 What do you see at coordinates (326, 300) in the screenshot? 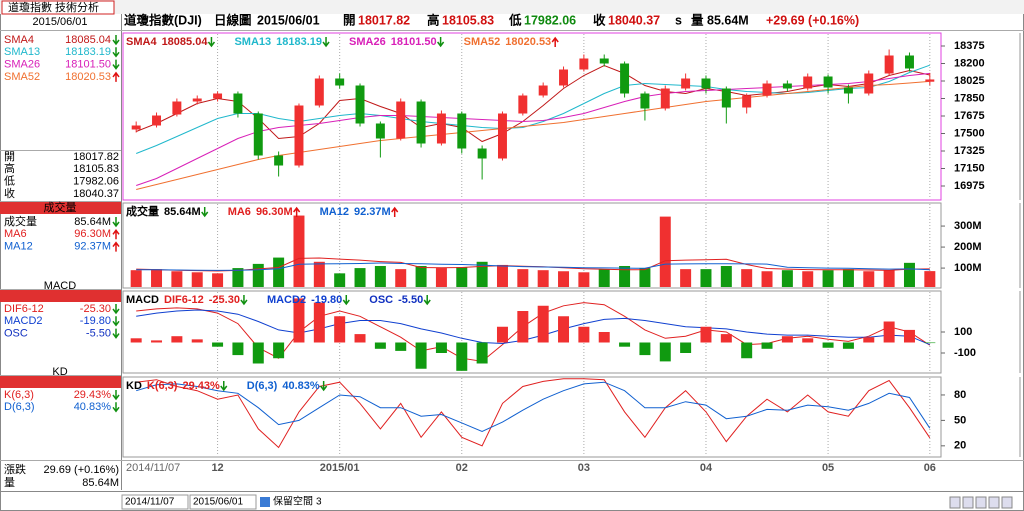
I see `legend-value: -19.80` at bounding box center [326, 300].